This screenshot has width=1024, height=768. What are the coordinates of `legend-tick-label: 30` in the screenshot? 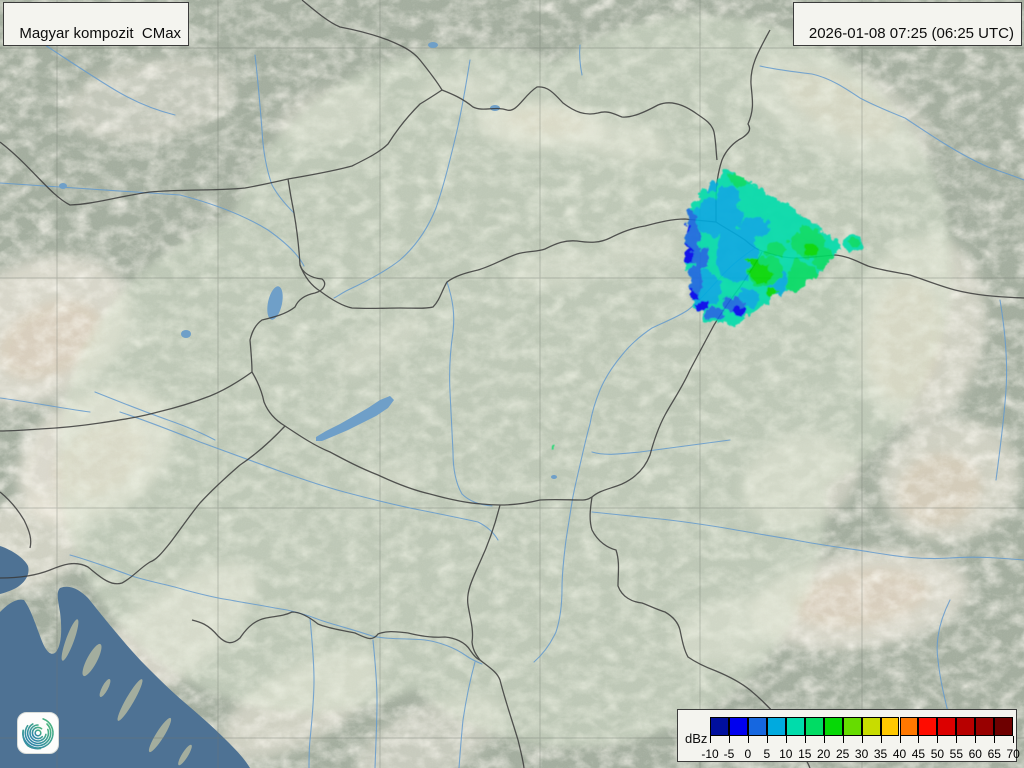 It's located at (861, 754).